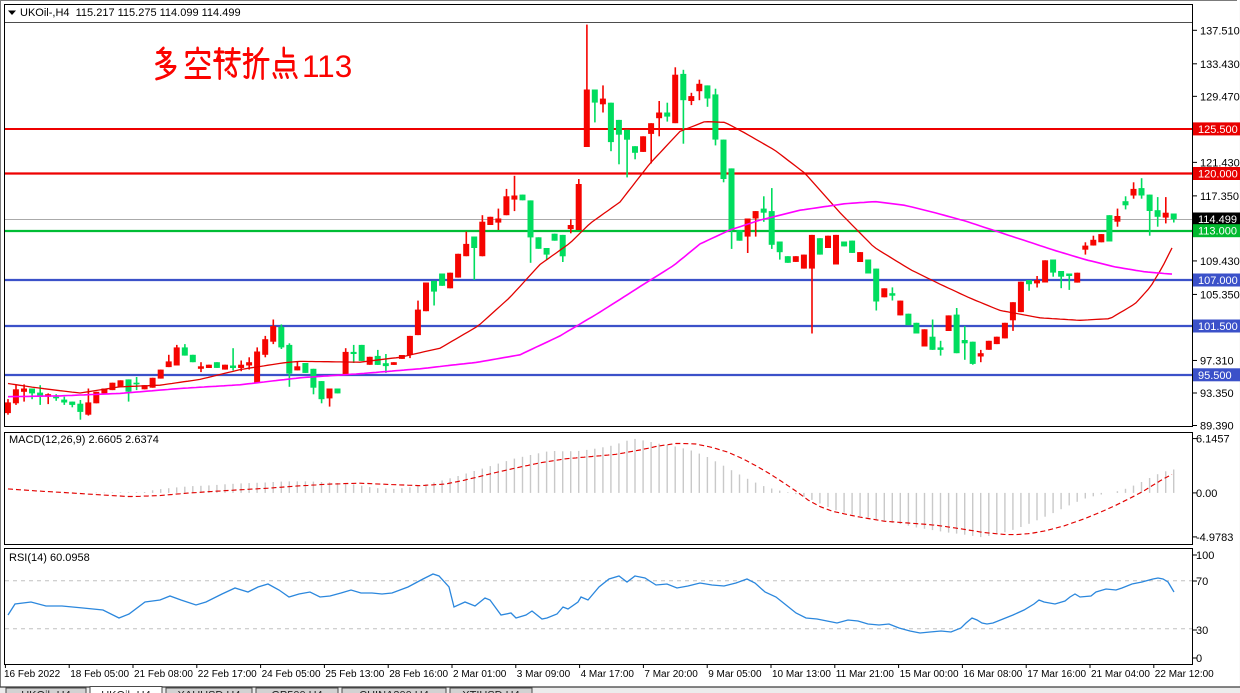 Image resolution: width=1240 pixels, height=693 pixels. Describe the element at coordinates (1220, 295) in the screenshot. I see `svg-text: 105.350` at that location.